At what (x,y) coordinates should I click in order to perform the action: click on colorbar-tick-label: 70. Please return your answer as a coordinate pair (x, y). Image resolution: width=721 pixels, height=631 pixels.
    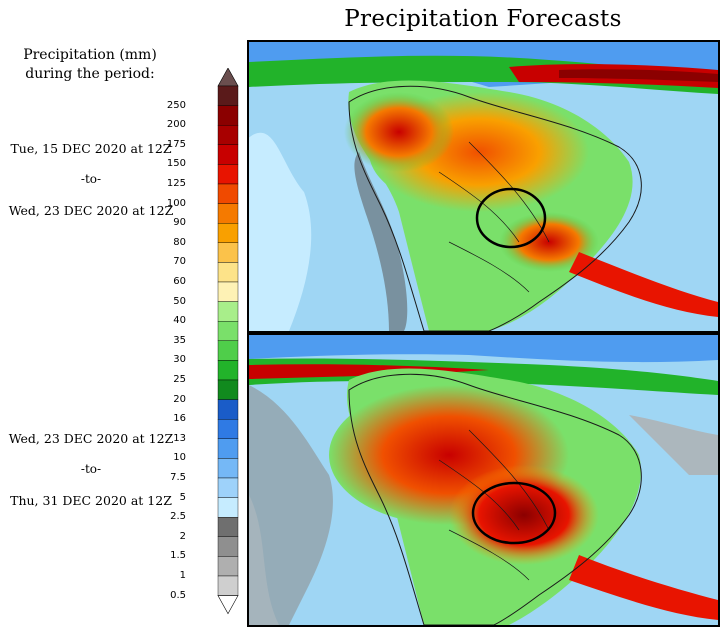
    Looking at the image, I should click on (179, 262).